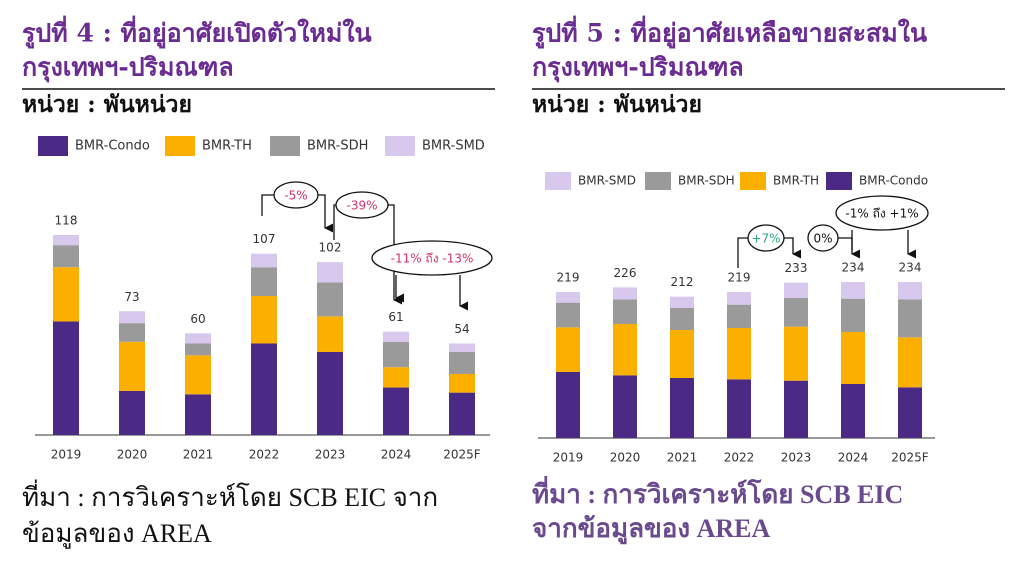  What do you see at coordinates (461, 329) in the screenshot?
I see `total-label: 54` at bounding box center [461, 329].